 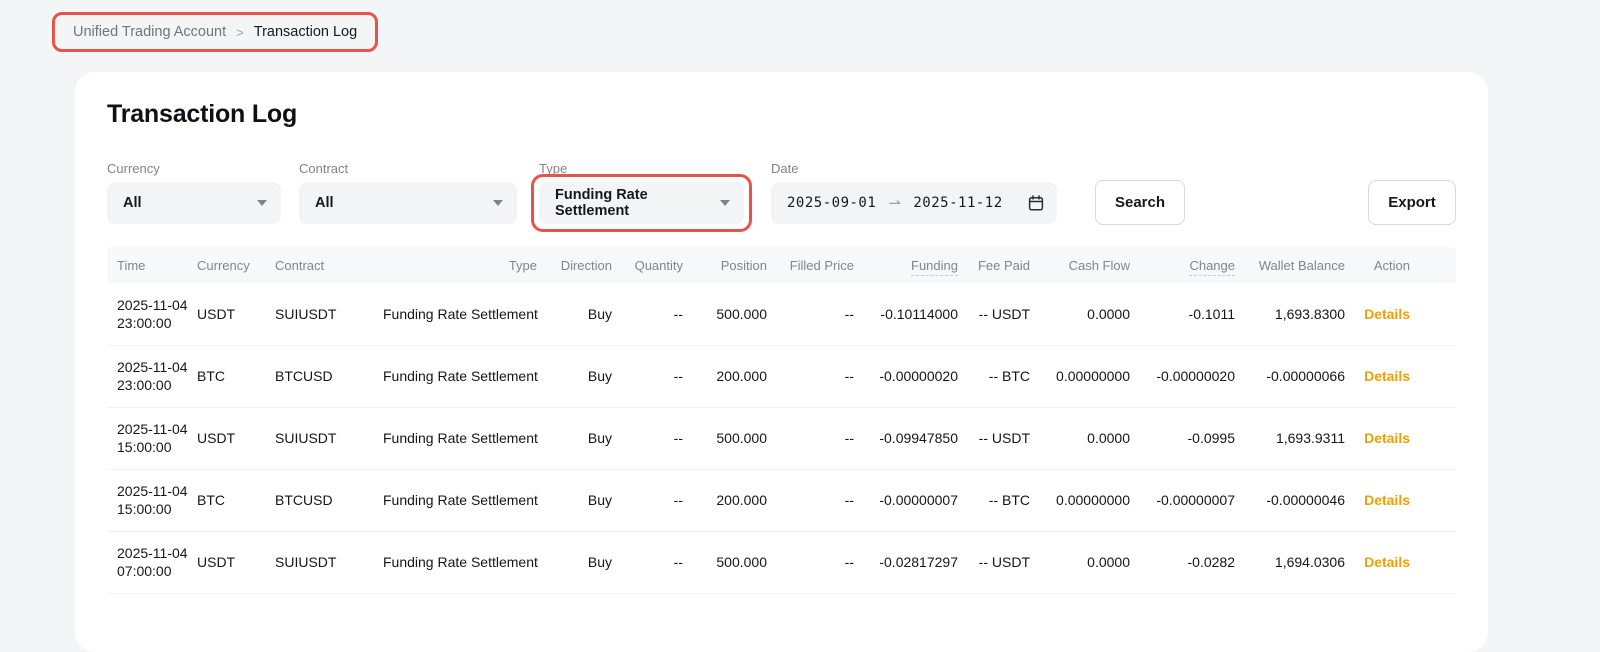 I want to click on cell-funding: -0.09947850, so click(x=906, y=438).